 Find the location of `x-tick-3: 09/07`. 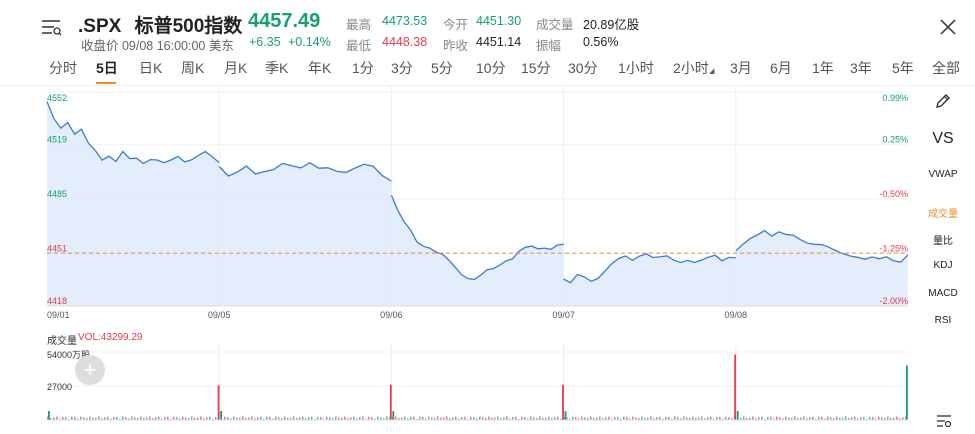

x-tick-3: 09/07 is located at coordinates (563, 315).